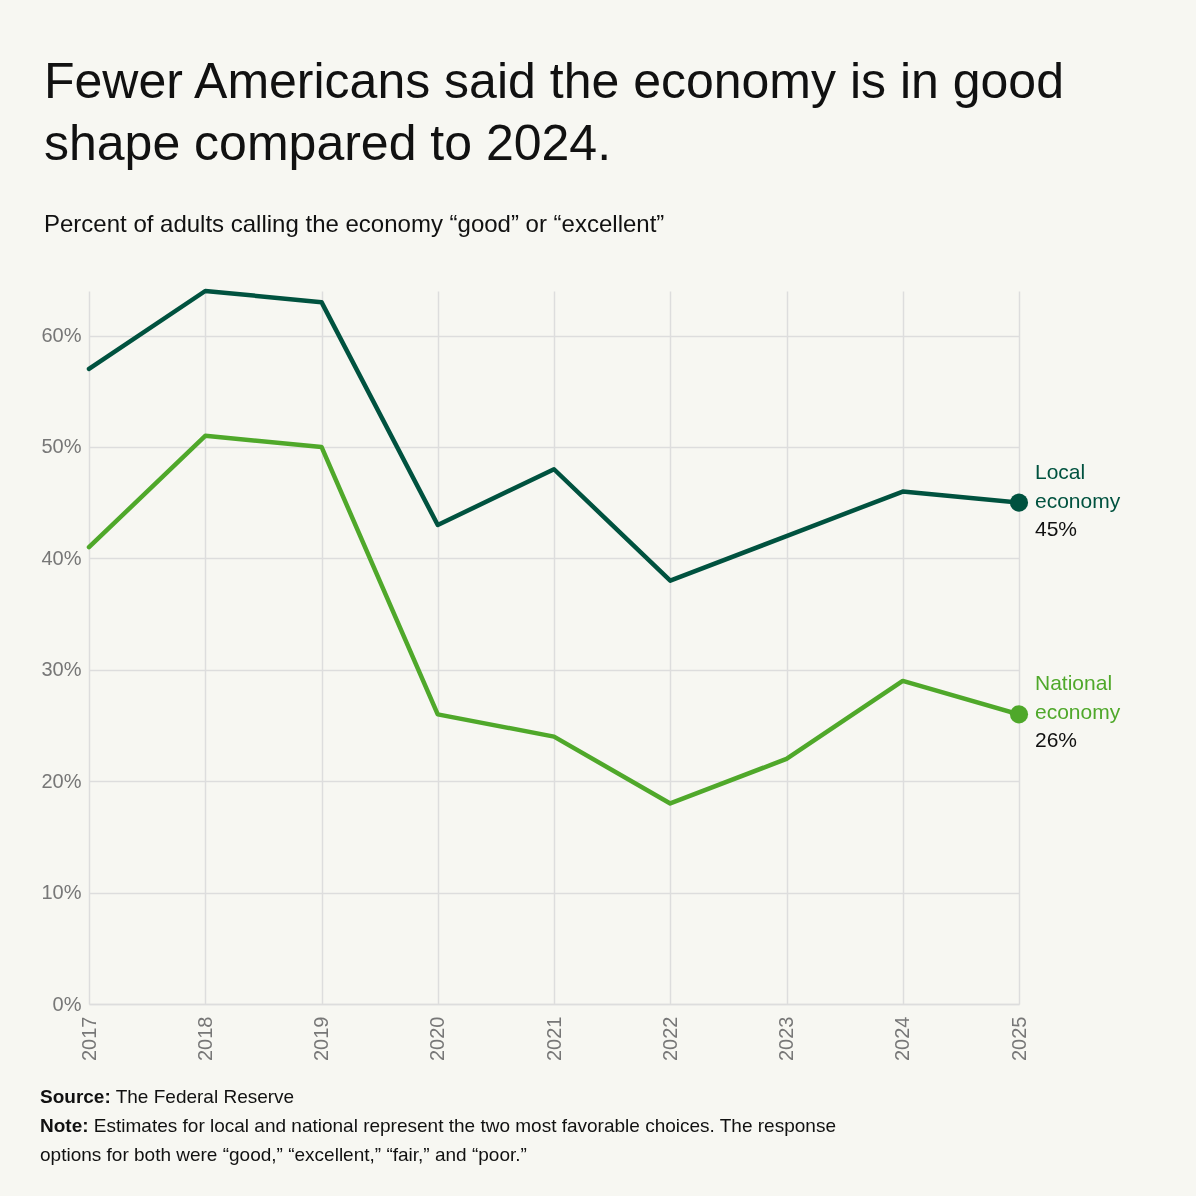  Describe the element at coordinates (354, 224) in the screenshot. I see `chart-subtitle: Percent of adults calling the economy “good” or “excellent”` at that location.